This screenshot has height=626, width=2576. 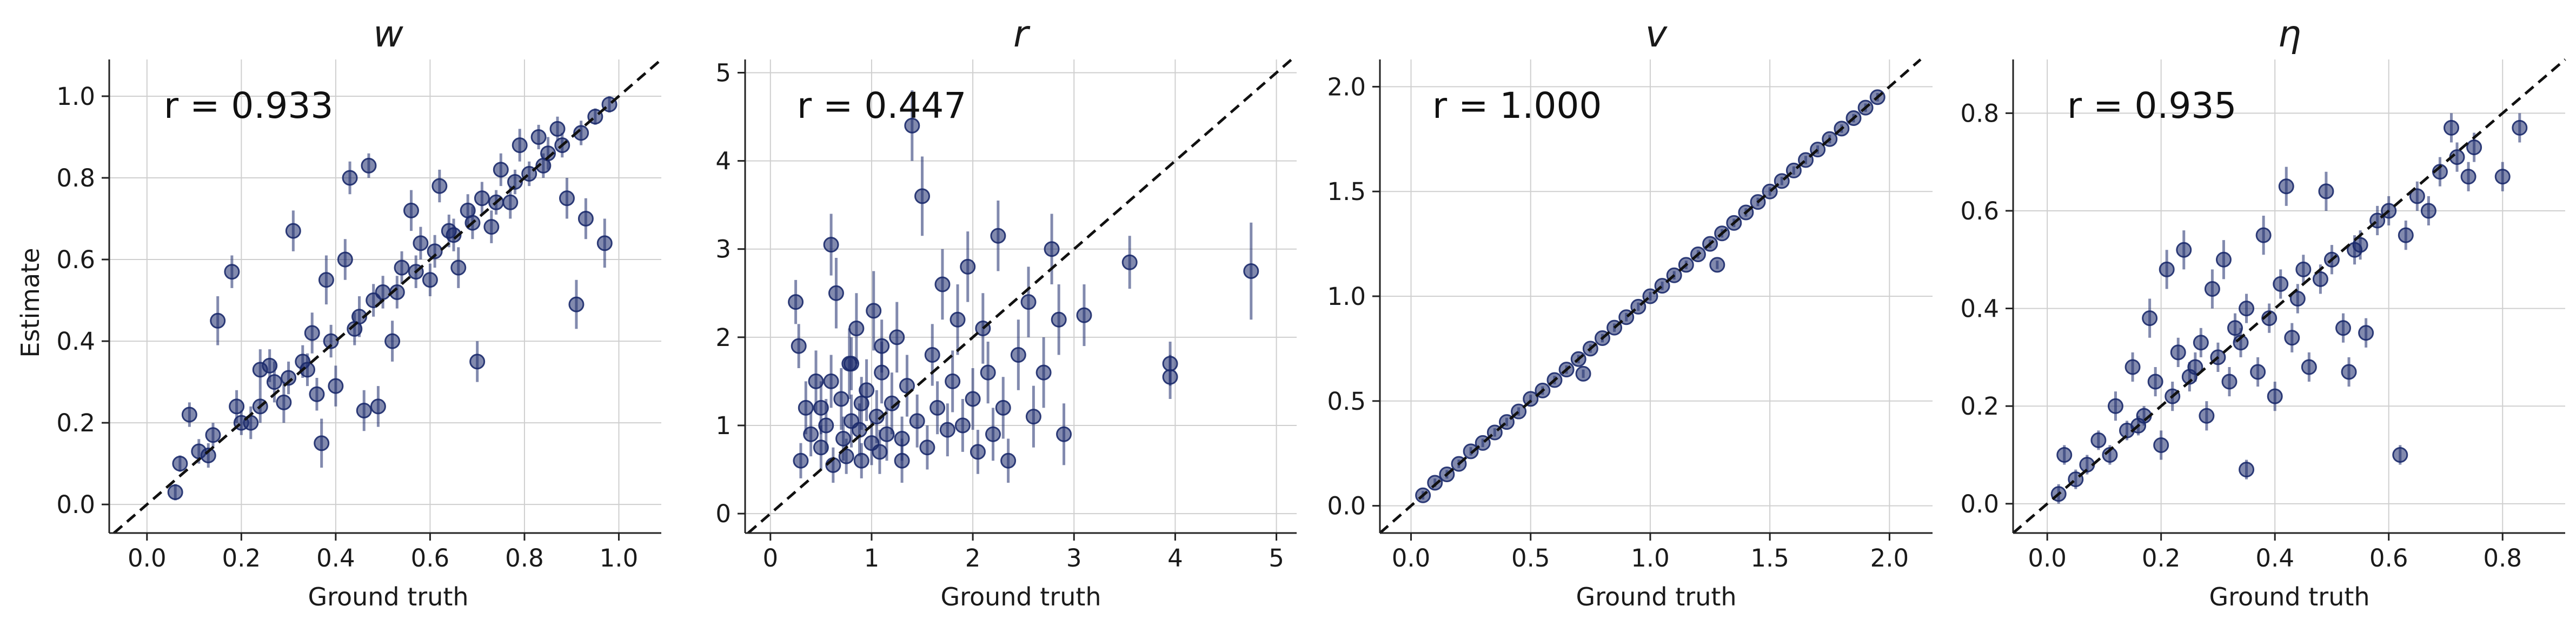 I want to click on y-tick-label: 0.5, so click(x=1346, y=401).